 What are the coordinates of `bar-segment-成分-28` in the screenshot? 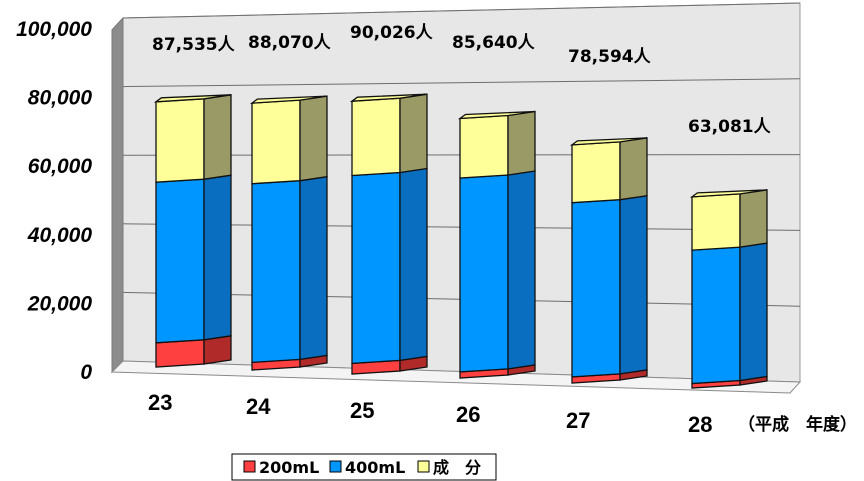 It's located at (728, 220).